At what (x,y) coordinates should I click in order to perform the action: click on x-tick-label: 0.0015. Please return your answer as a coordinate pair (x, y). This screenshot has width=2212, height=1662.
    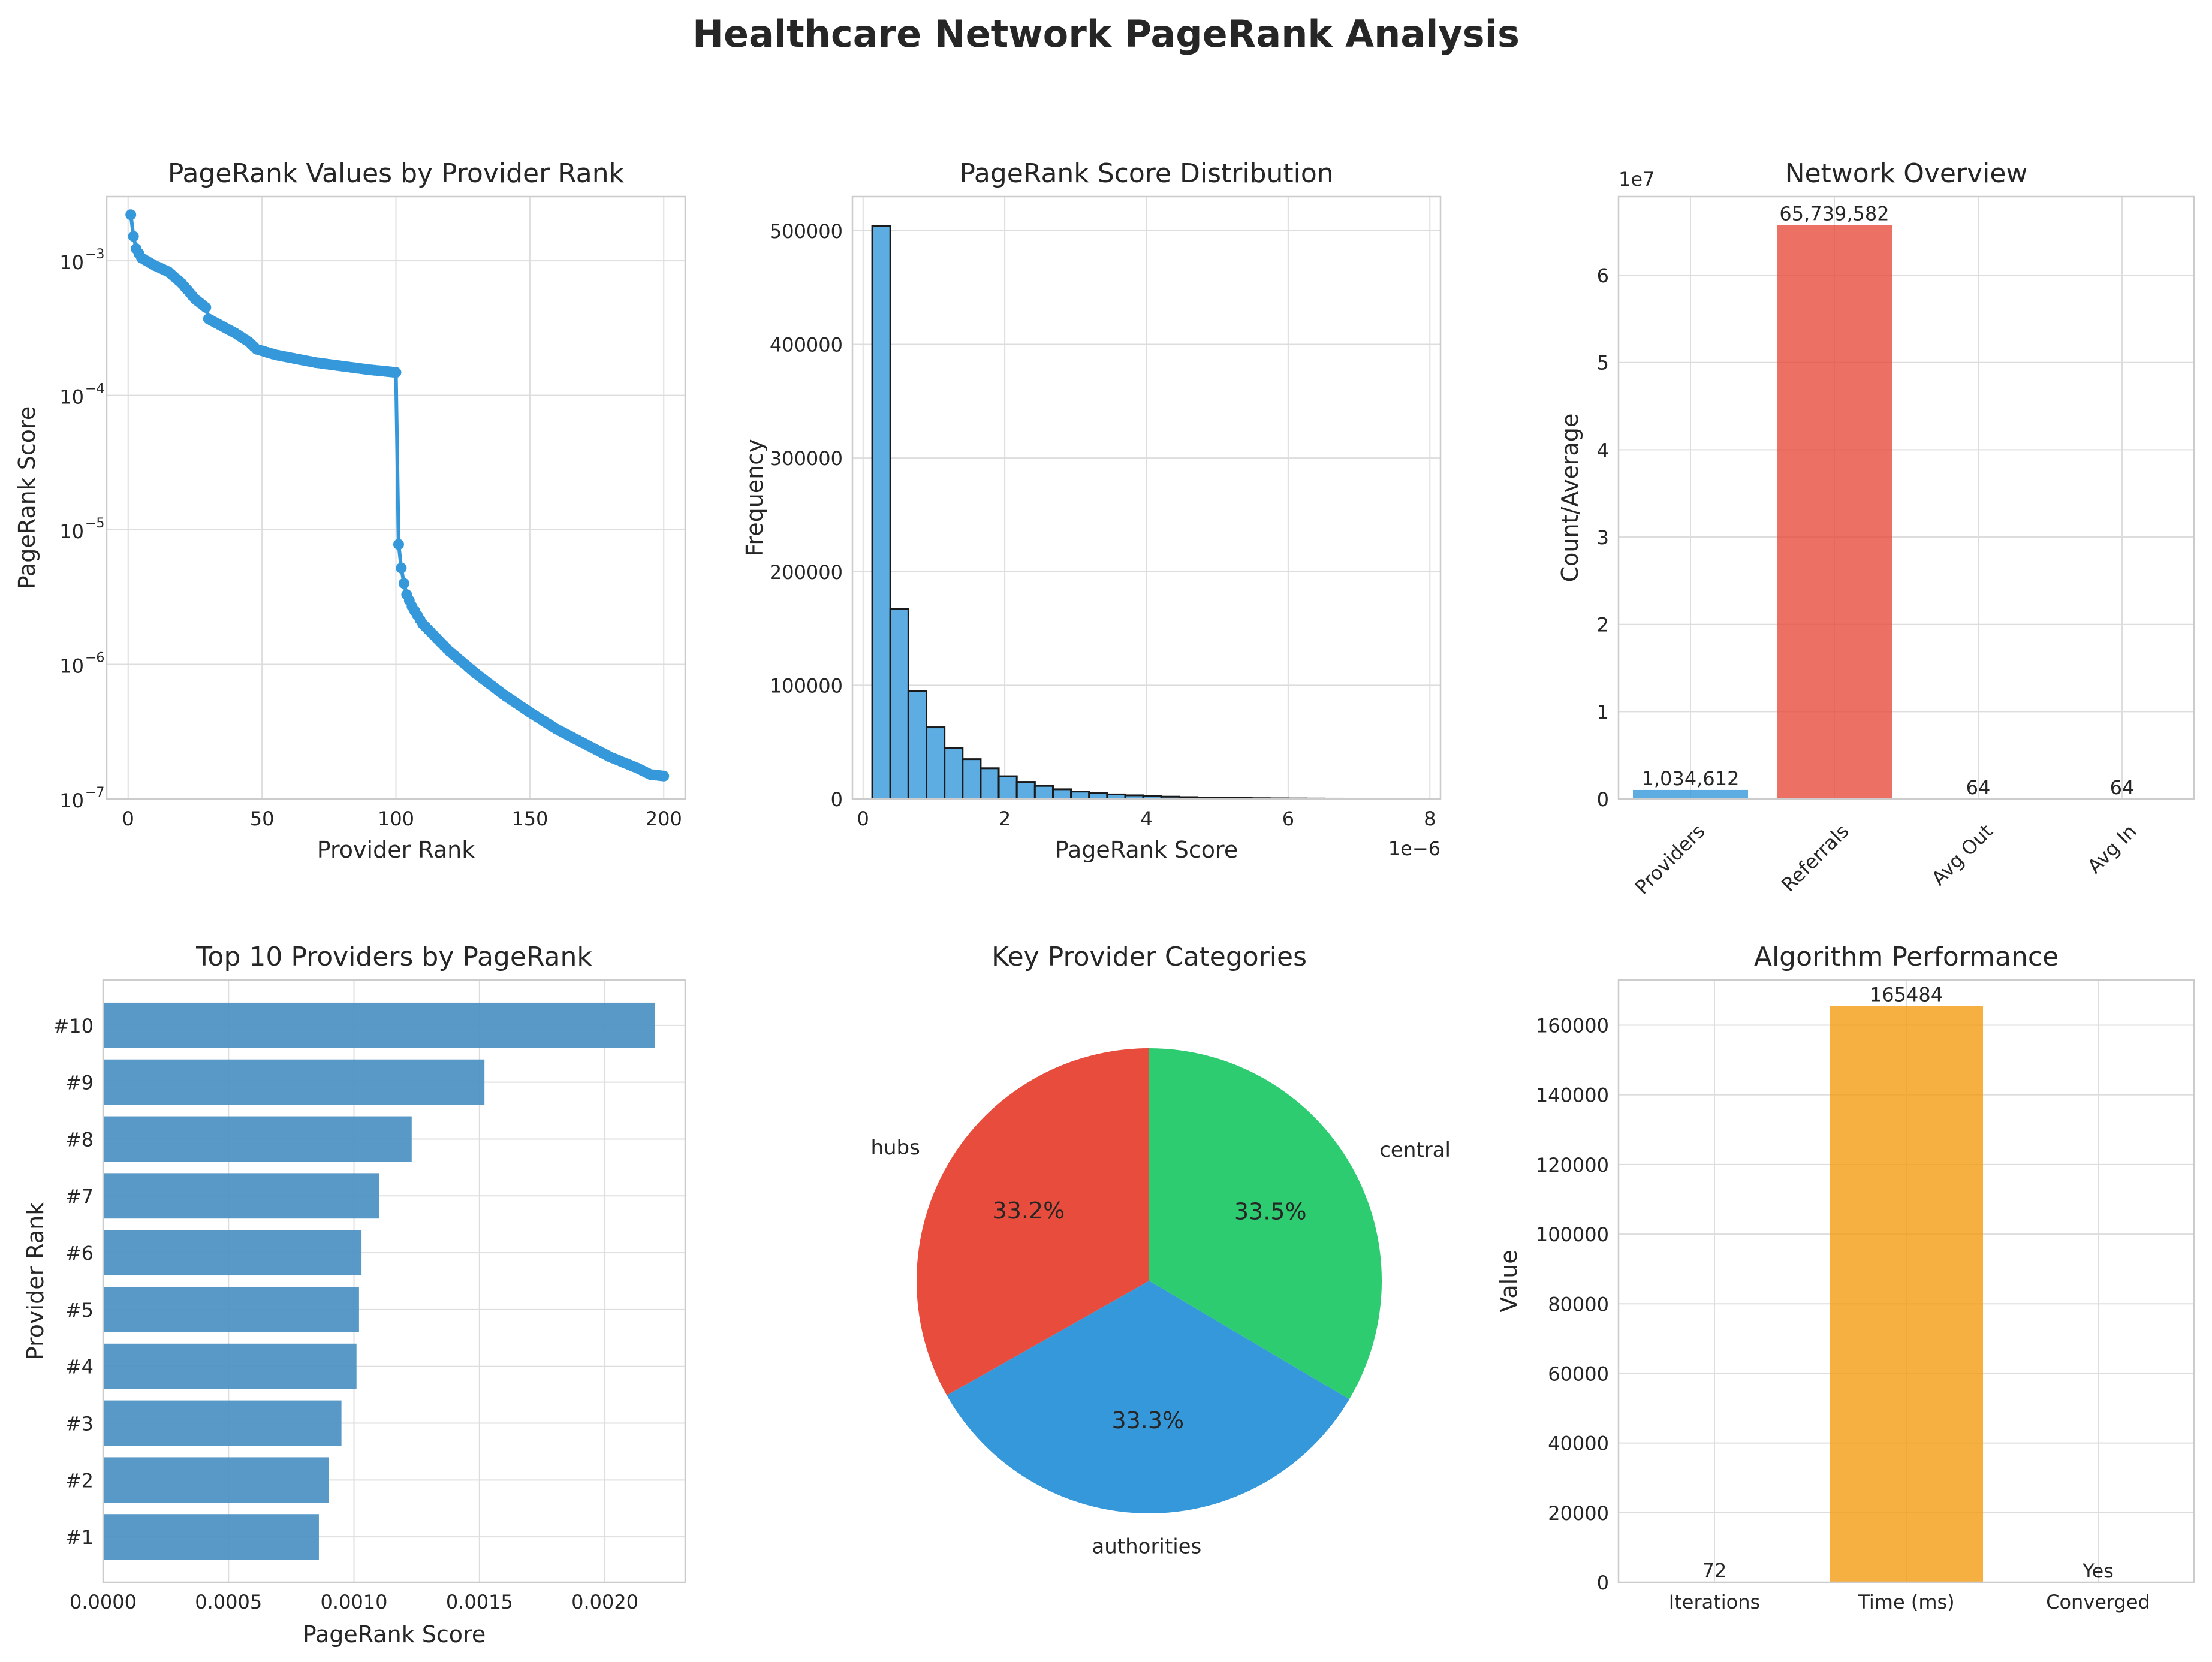
    Looking at the image, I should click on (479, 1602).